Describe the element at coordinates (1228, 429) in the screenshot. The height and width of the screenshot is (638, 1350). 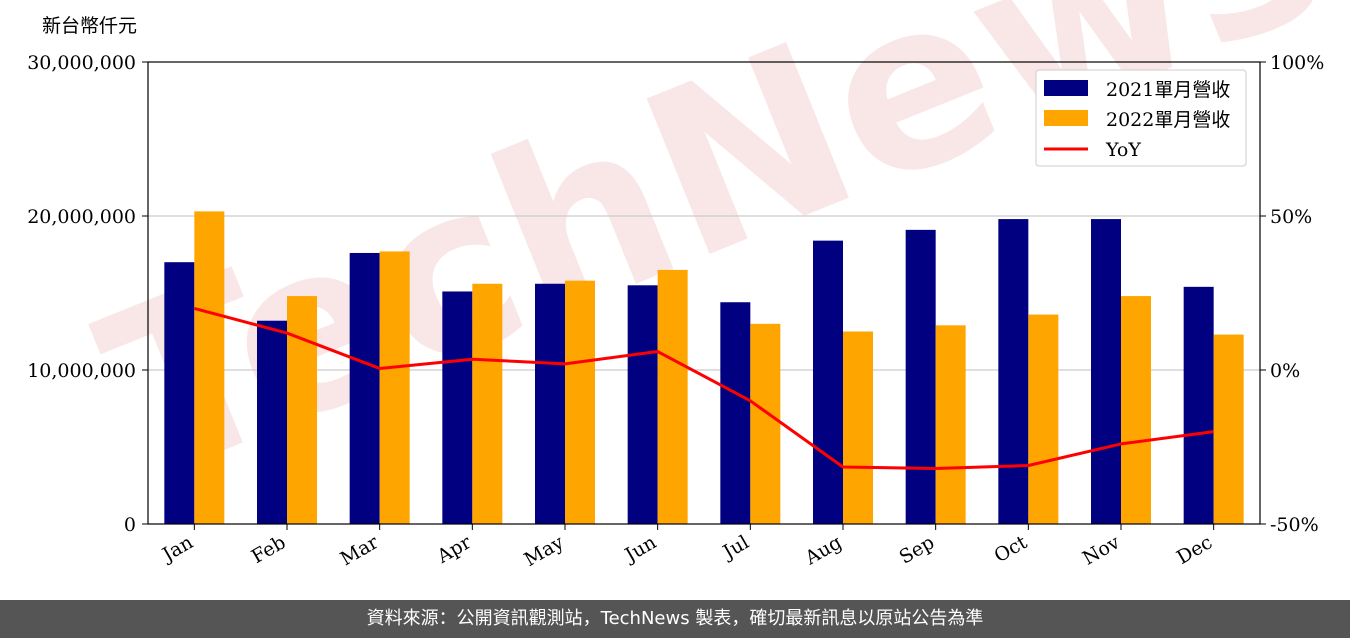
I see `bar-2022-dec` at that location.